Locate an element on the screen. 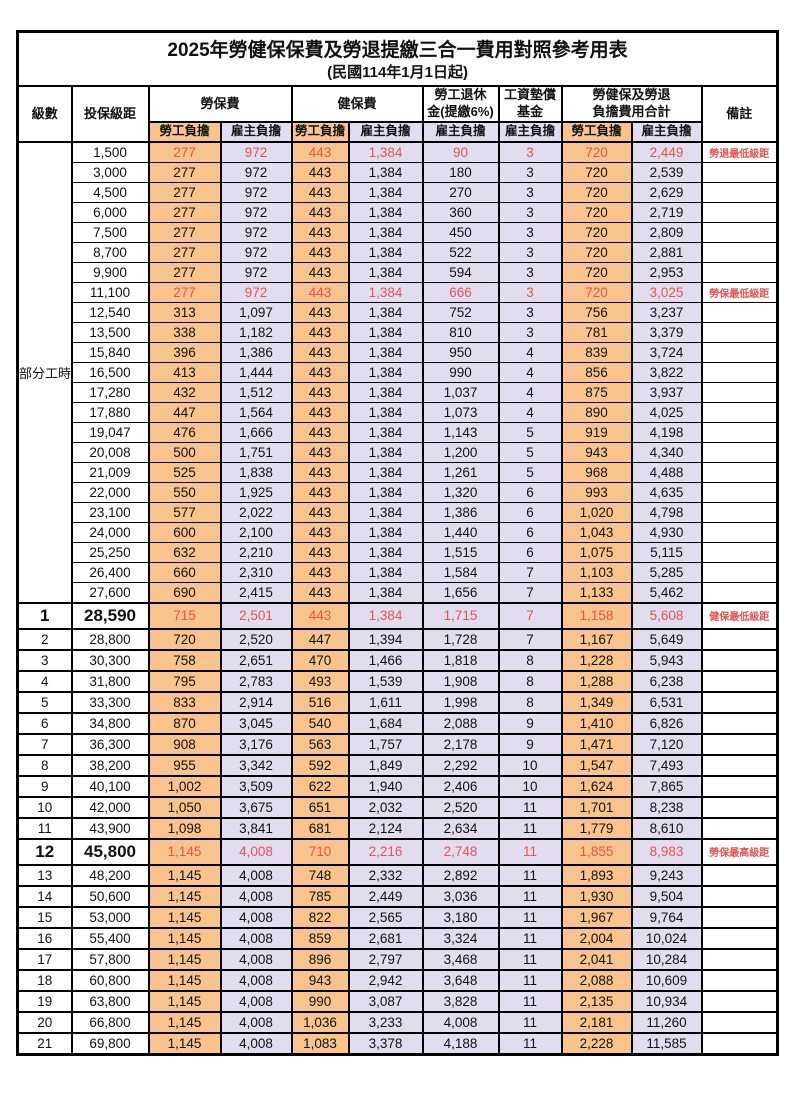  cell-value: 622 is located at coordinates (320, 786).